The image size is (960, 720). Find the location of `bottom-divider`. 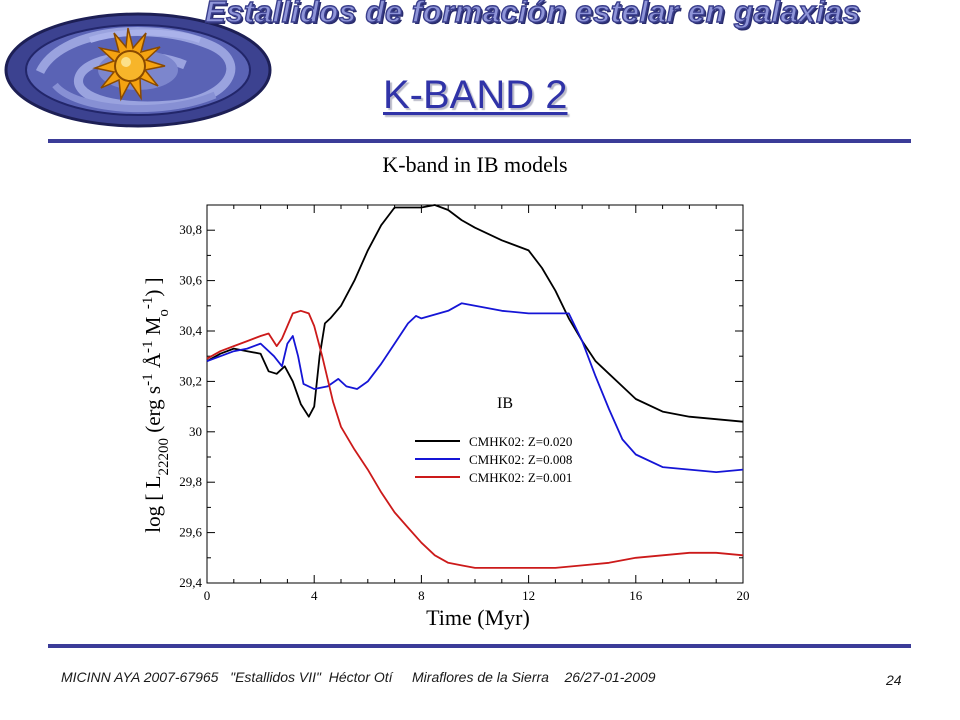

bottom-divider is located at coordinates (479, 646).